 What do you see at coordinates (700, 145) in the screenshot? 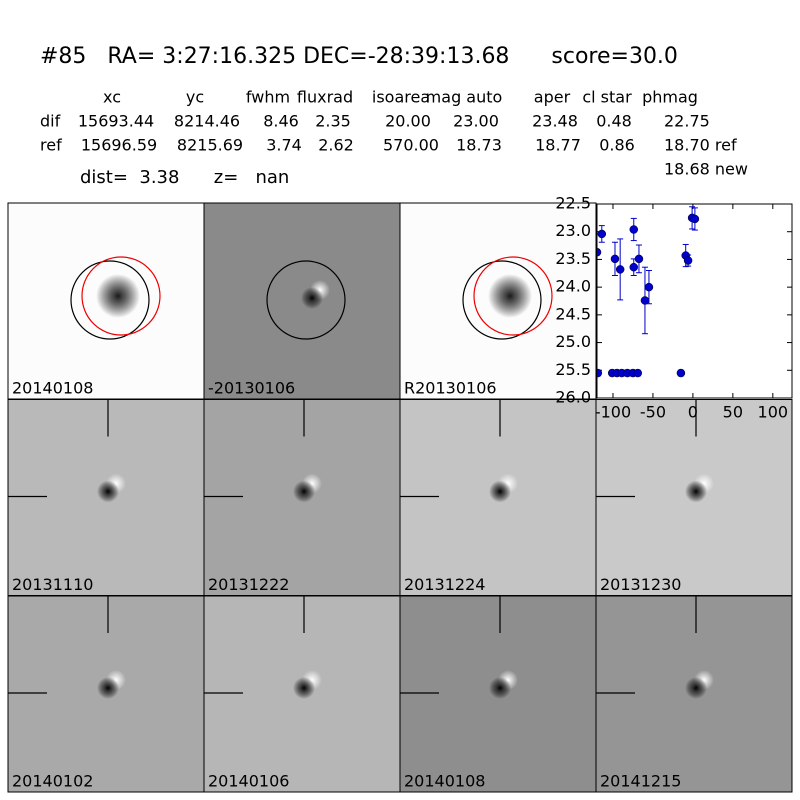
I see `table-cell: 18.70 ref` at bounding box center [700, 145].